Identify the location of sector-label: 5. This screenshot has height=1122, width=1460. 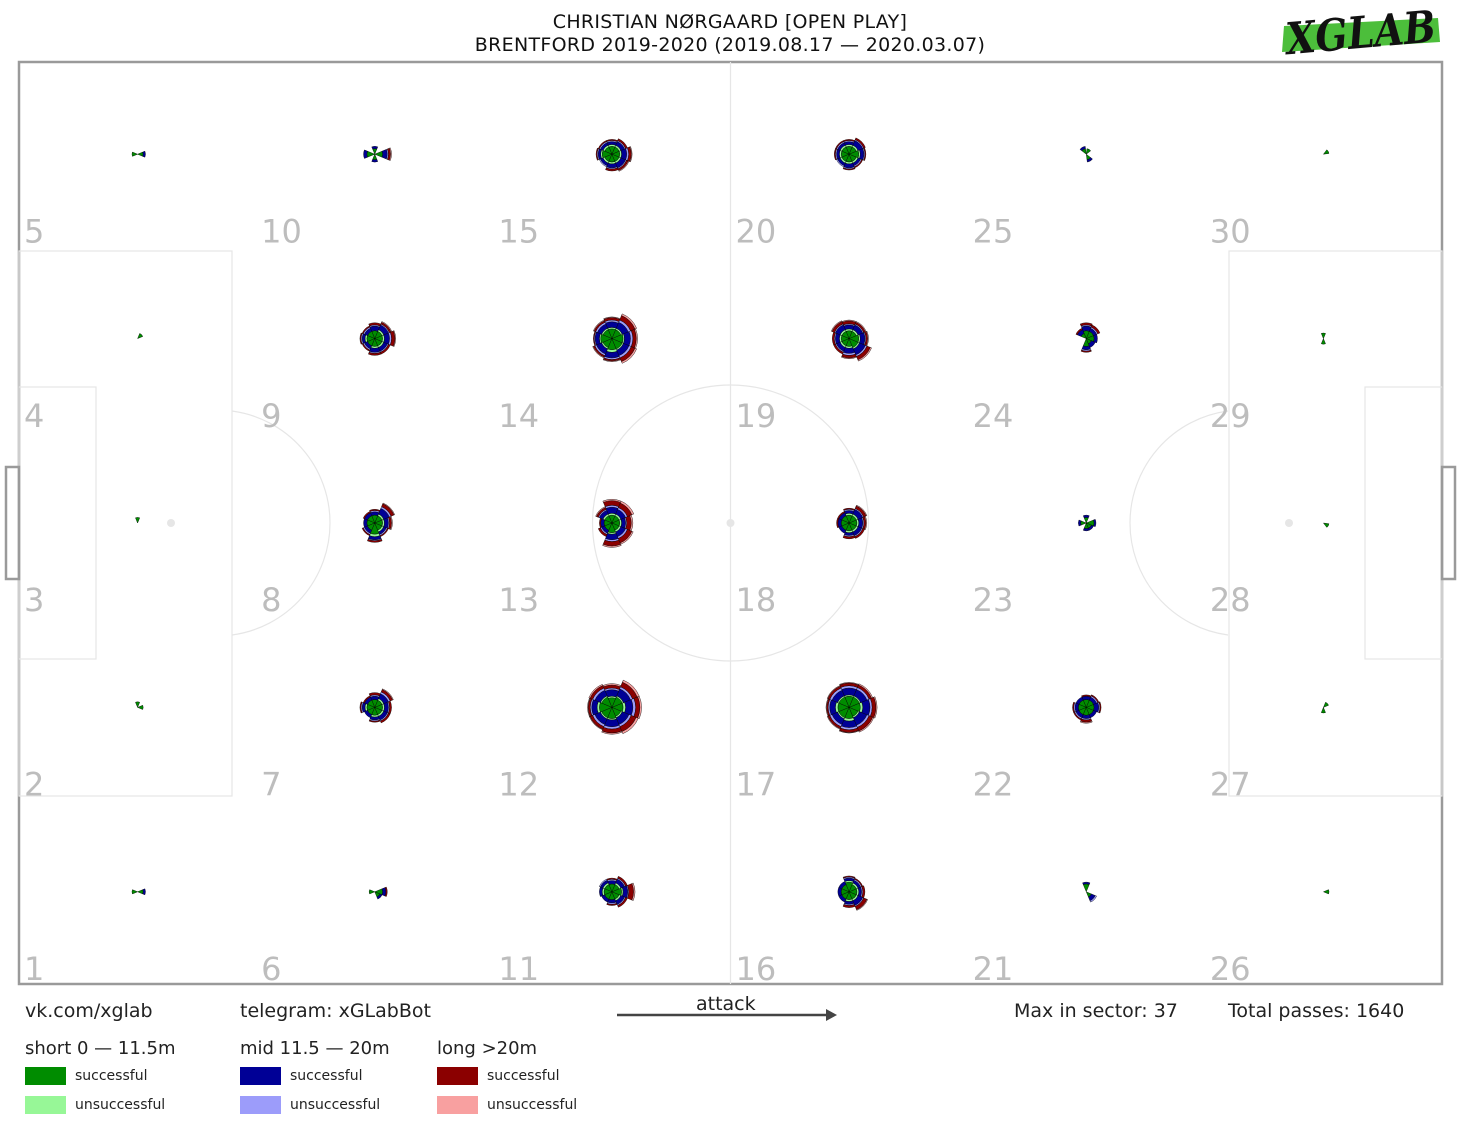
(34, 231).